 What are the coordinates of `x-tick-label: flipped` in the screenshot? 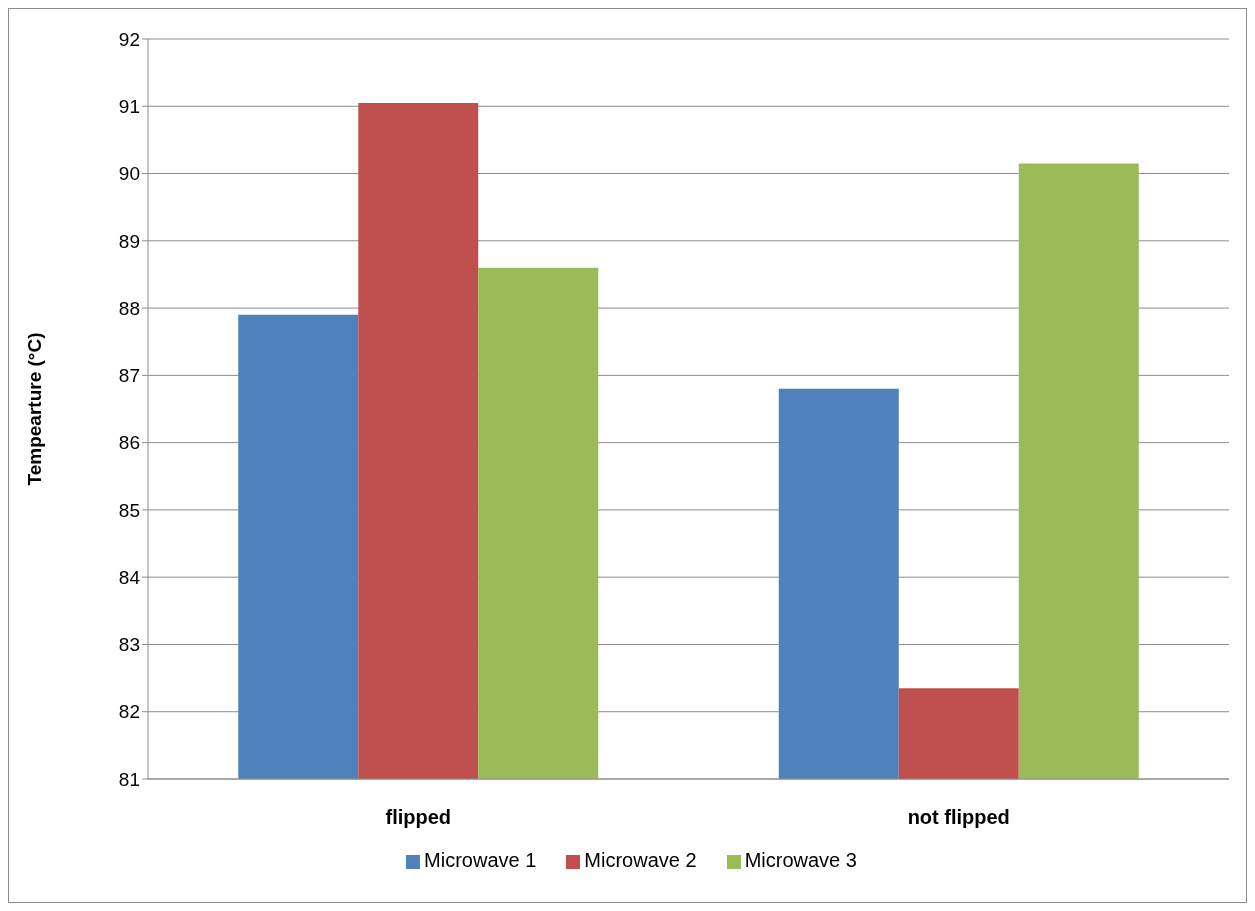 It's located at (418, 817).